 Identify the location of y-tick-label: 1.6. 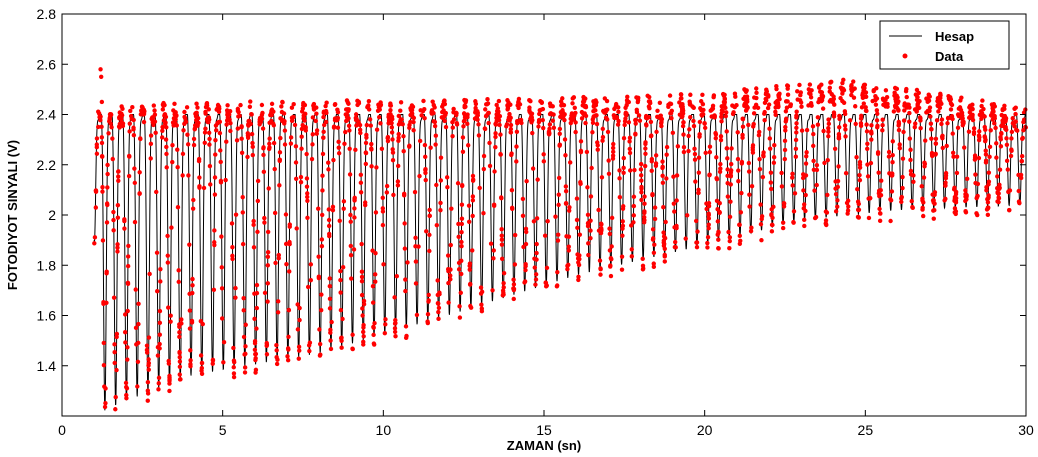
(47, 316).